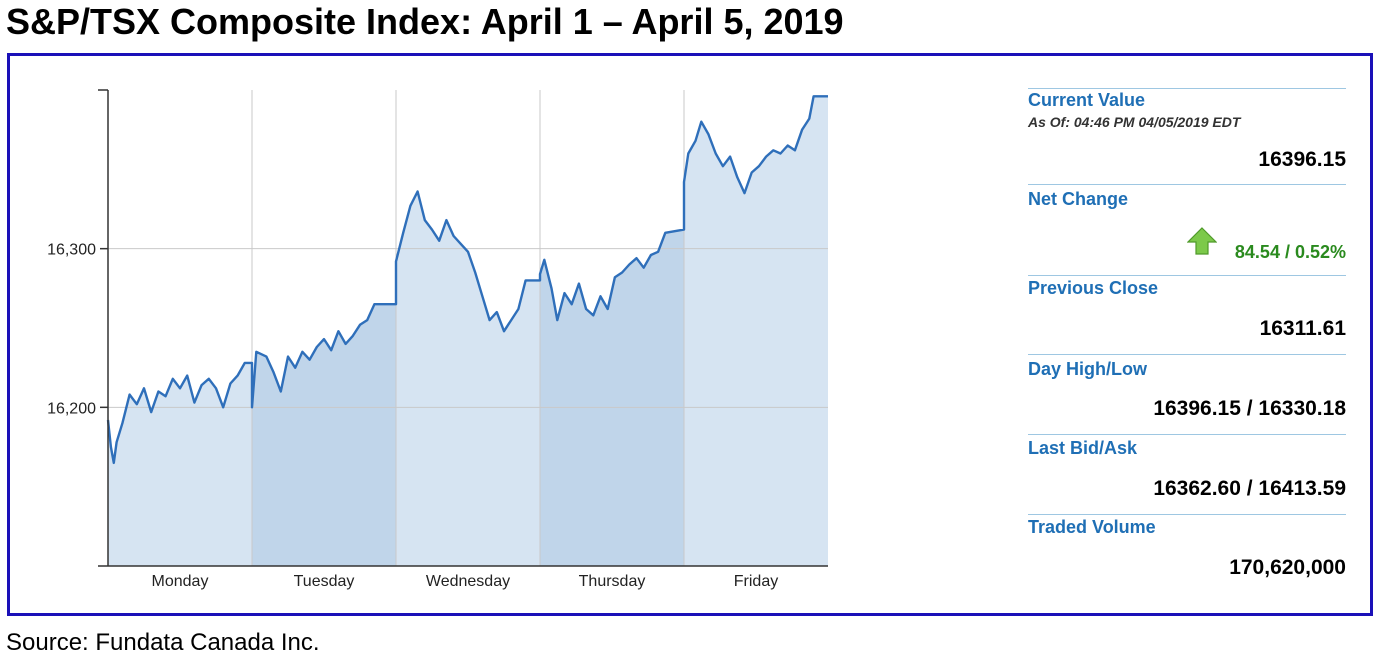 This screenshot has width=1381, height=662. Describe the element at coordinates (1087, 100) in the screenshot. I see `current-value-label: Current Value` at that location.